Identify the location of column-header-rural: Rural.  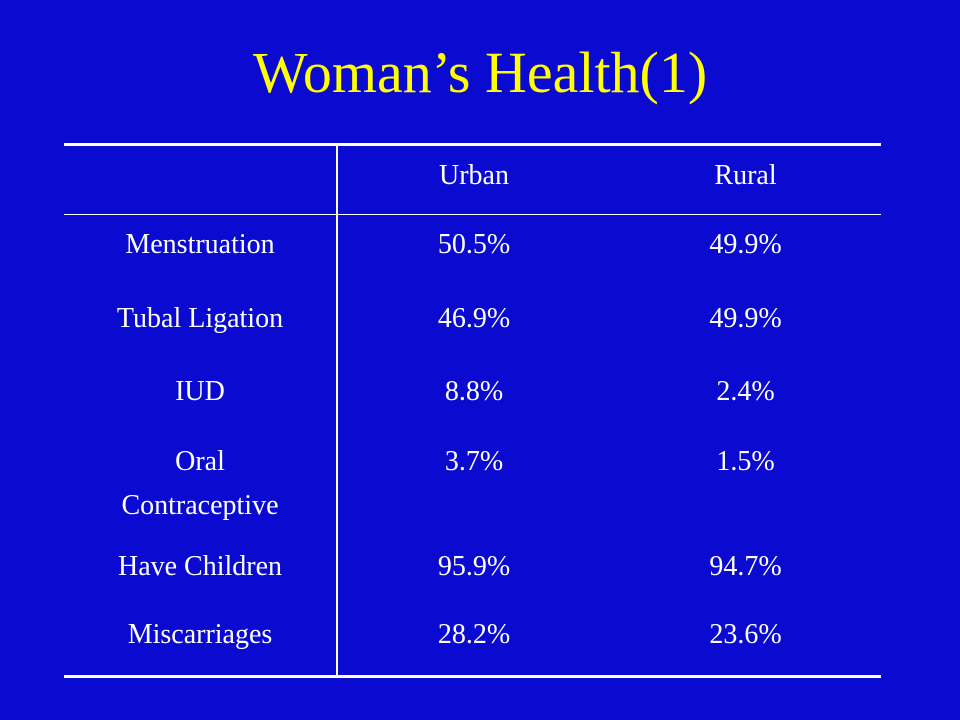
(745, 175).